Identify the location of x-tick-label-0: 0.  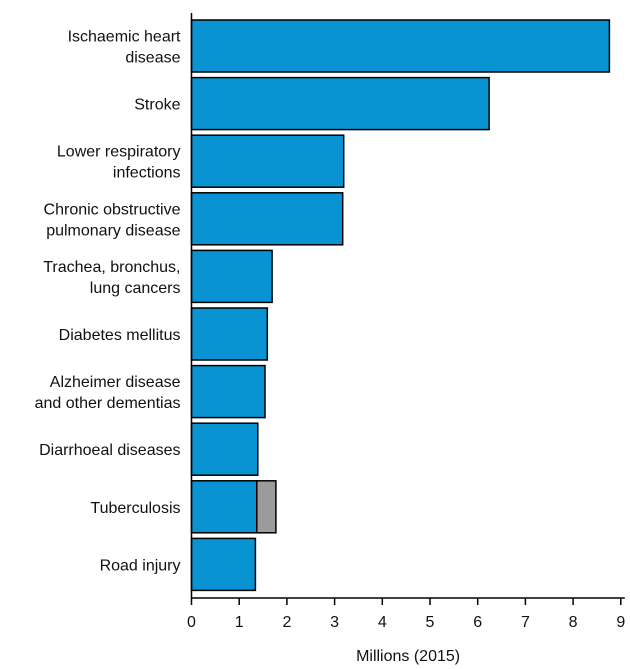
(191, 622).